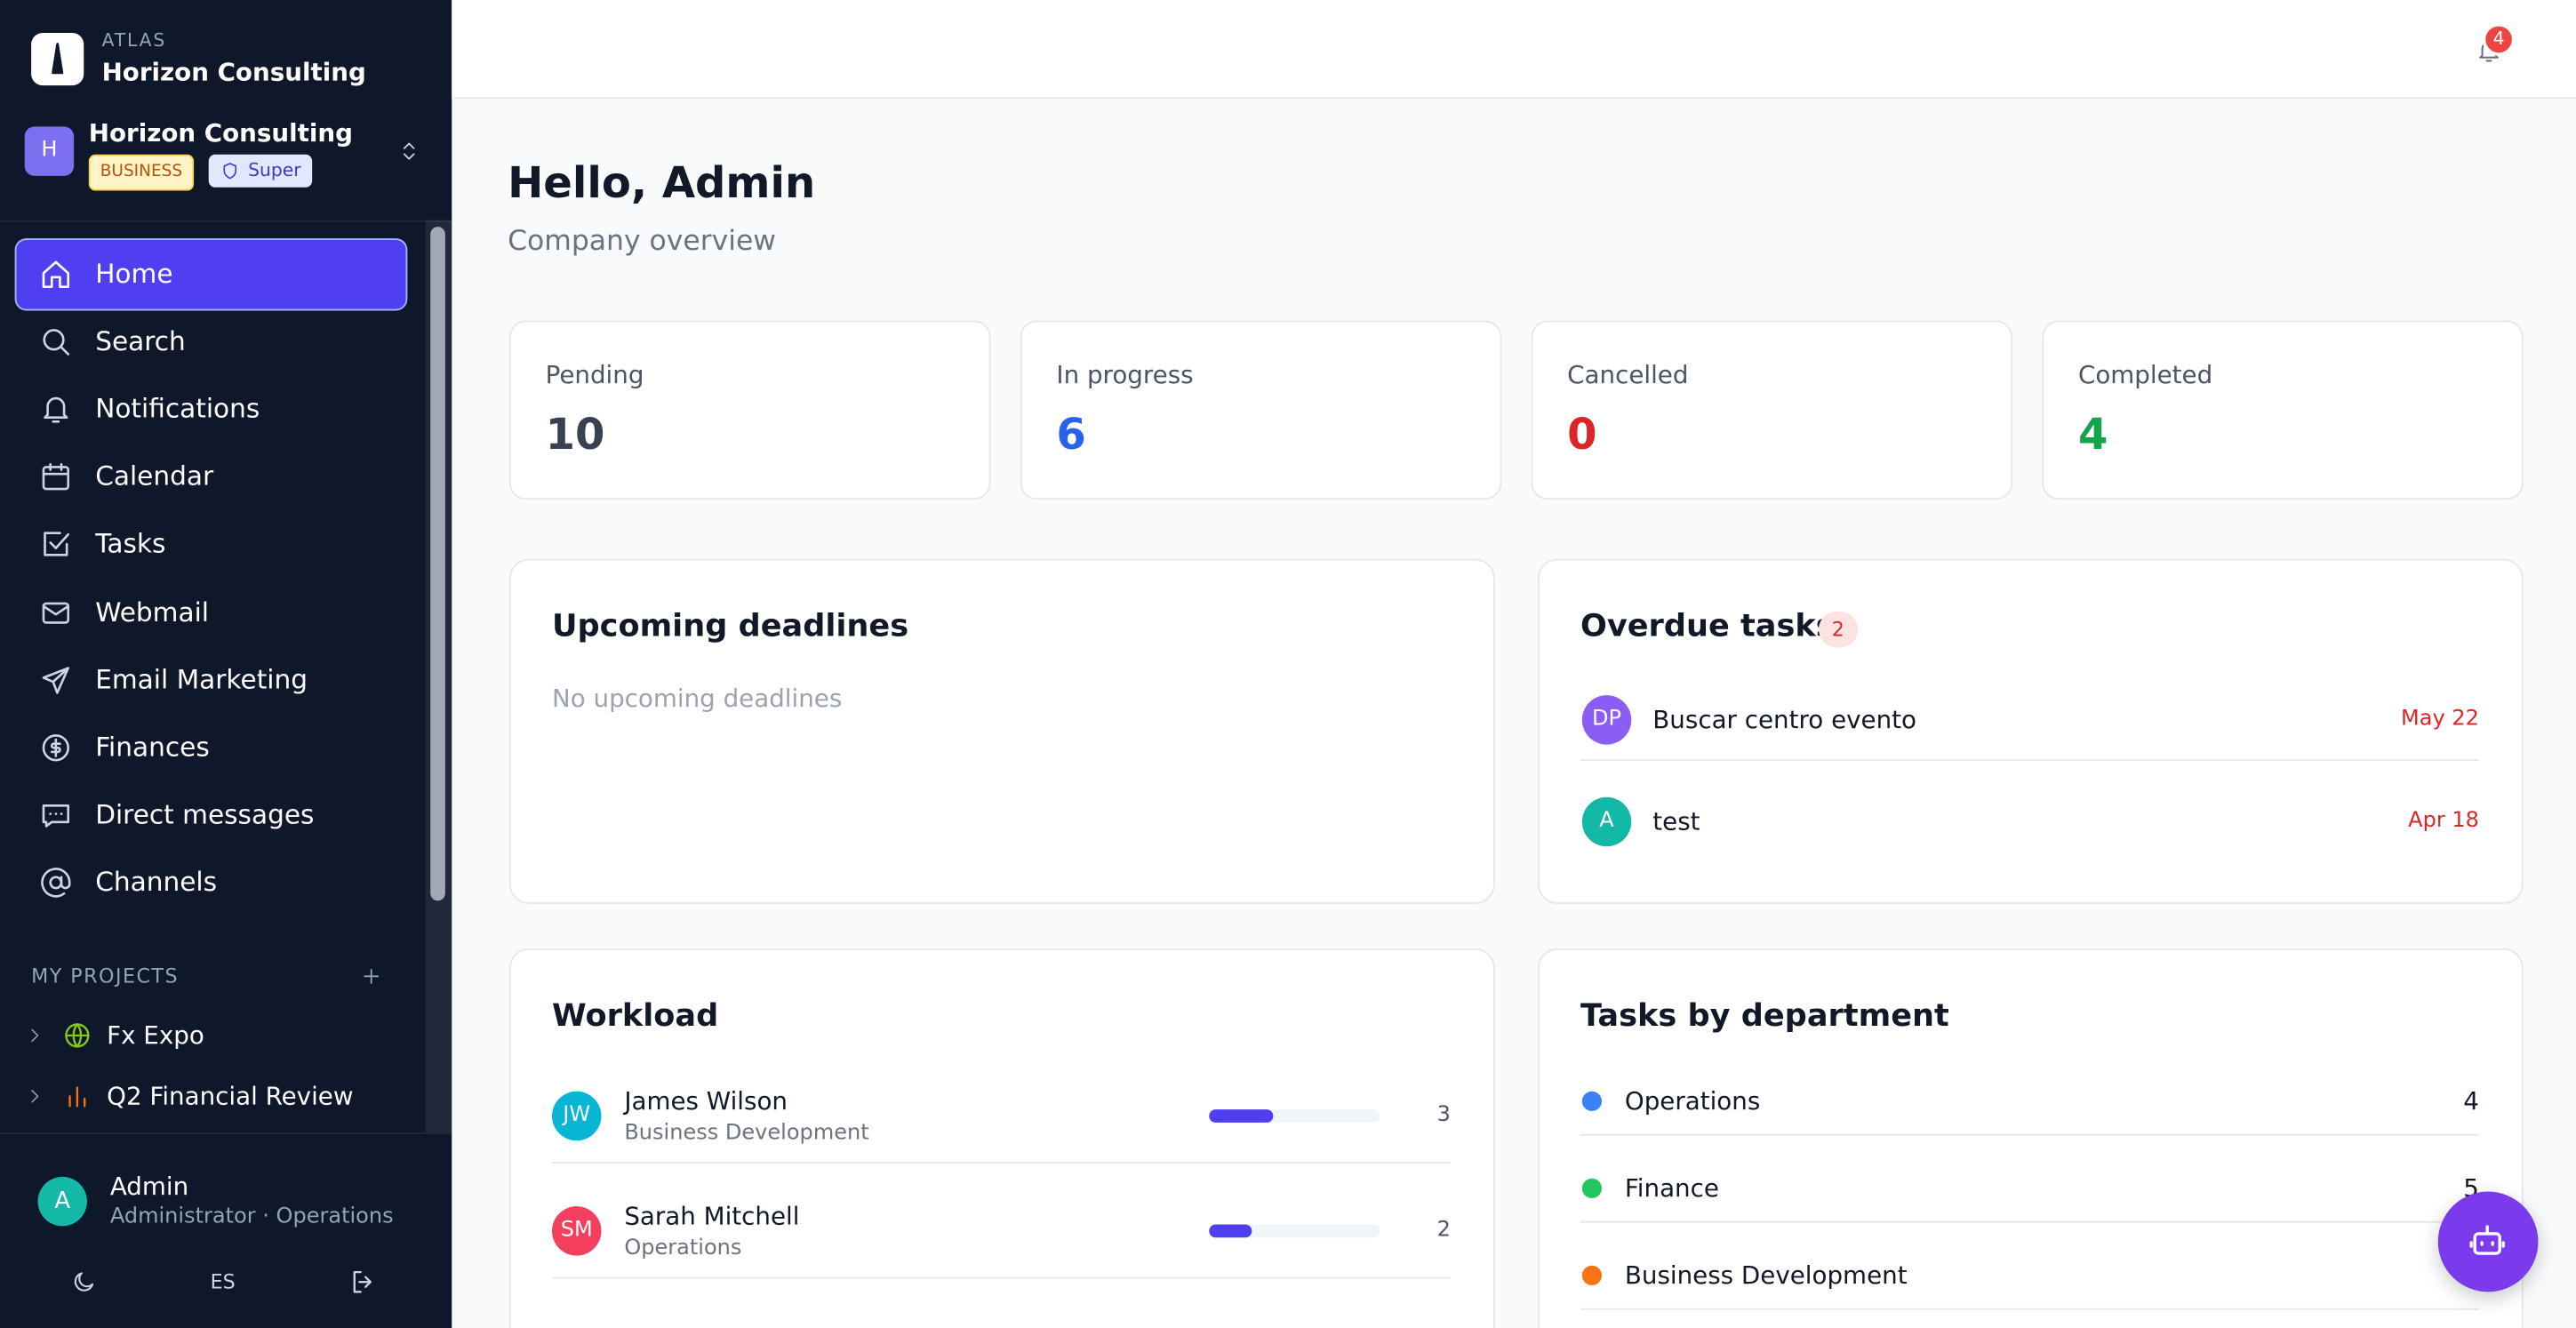  Describe the element at coordinates (84, 1282) in the screenshot. I see `theme-toggle` at that location.